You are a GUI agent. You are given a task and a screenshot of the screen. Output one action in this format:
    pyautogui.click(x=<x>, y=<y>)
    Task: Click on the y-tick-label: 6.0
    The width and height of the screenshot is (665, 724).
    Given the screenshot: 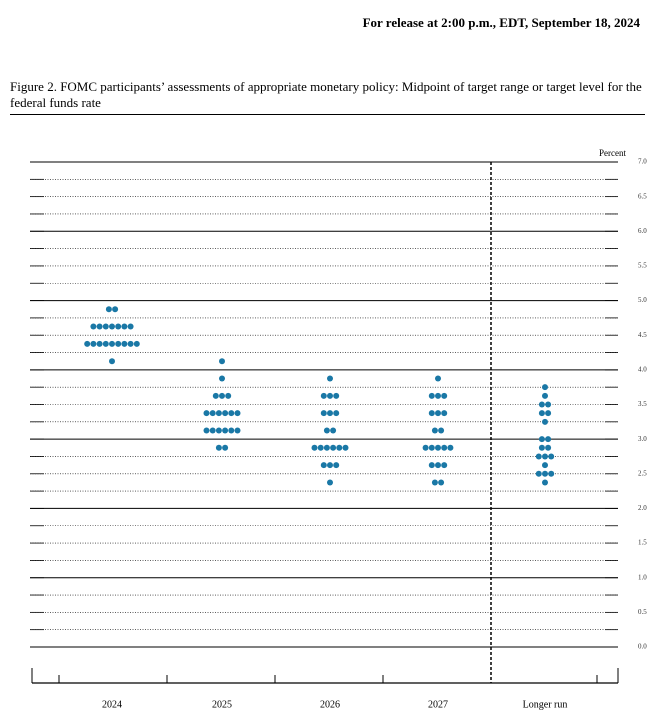 What is the action you would take?
    pyautogui.click(x=642, y=231)
    